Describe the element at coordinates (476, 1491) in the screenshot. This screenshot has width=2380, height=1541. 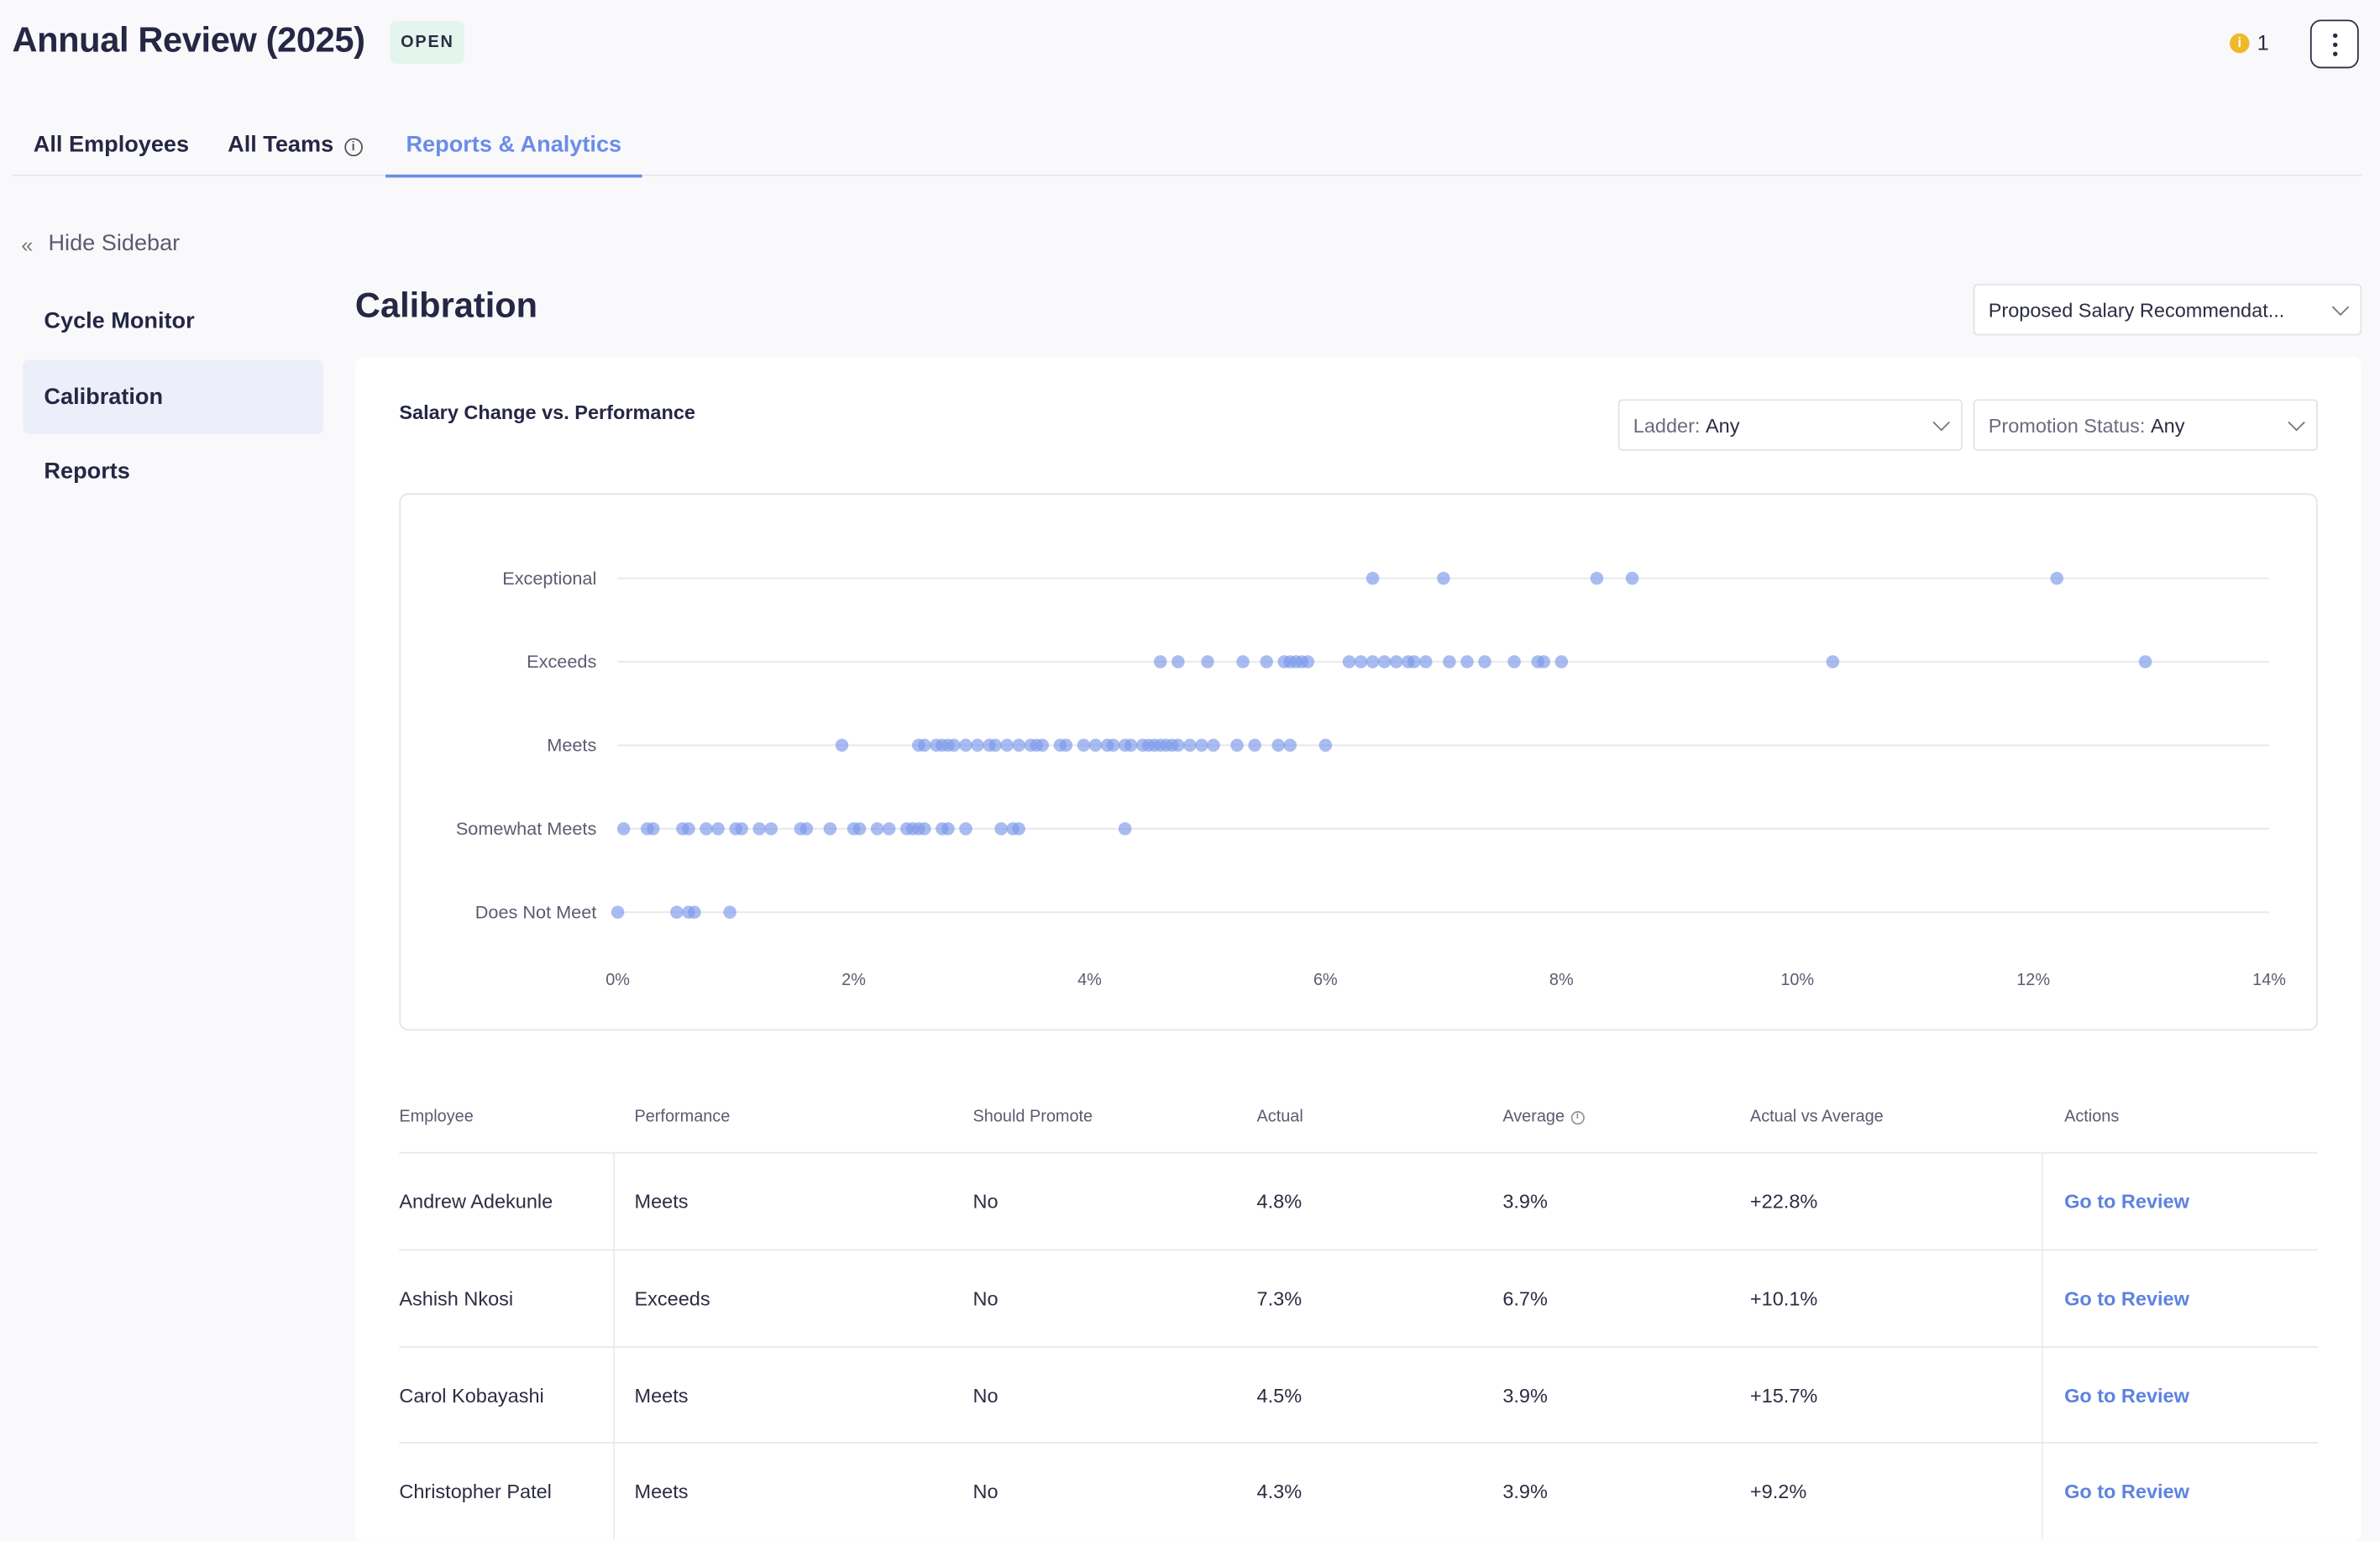
I see `employee-name: Christopher Patel` at that location.